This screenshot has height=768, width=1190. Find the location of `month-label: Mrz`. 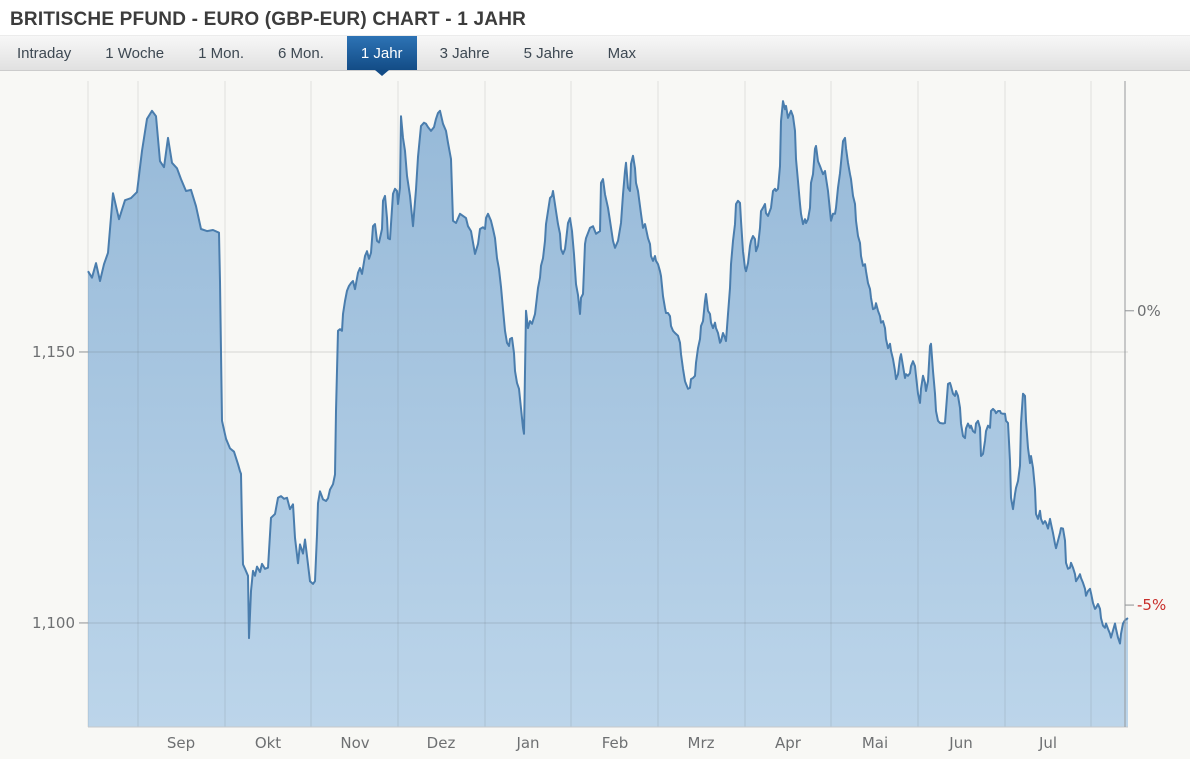

month-label: Mrz is located at coordinates (701, 743).